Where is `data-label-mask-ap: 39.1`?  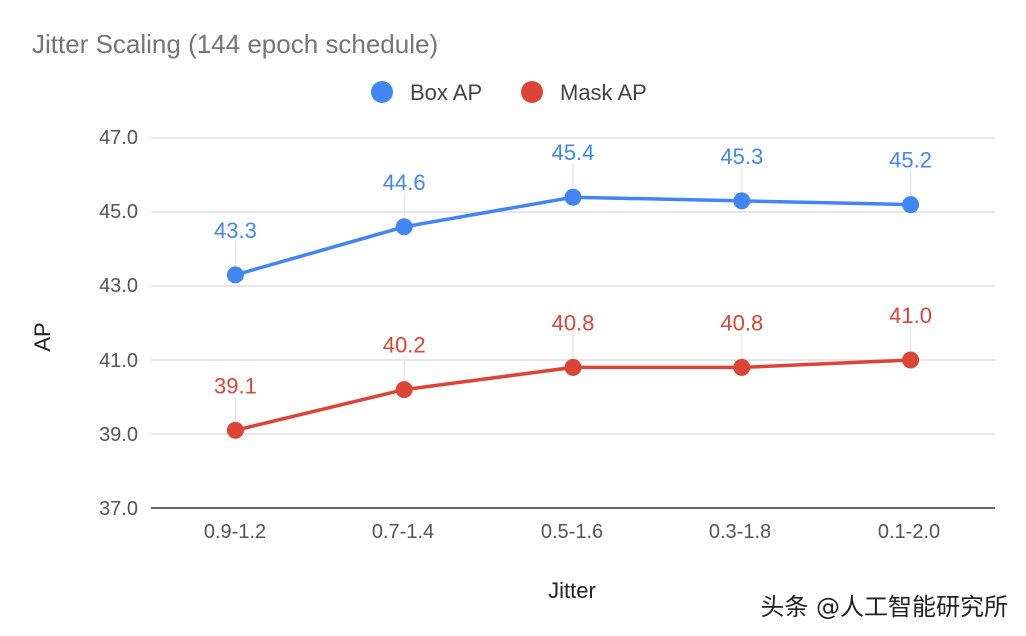 data-label-mask-ap: 39.1 is located at coordinates (235, 385).